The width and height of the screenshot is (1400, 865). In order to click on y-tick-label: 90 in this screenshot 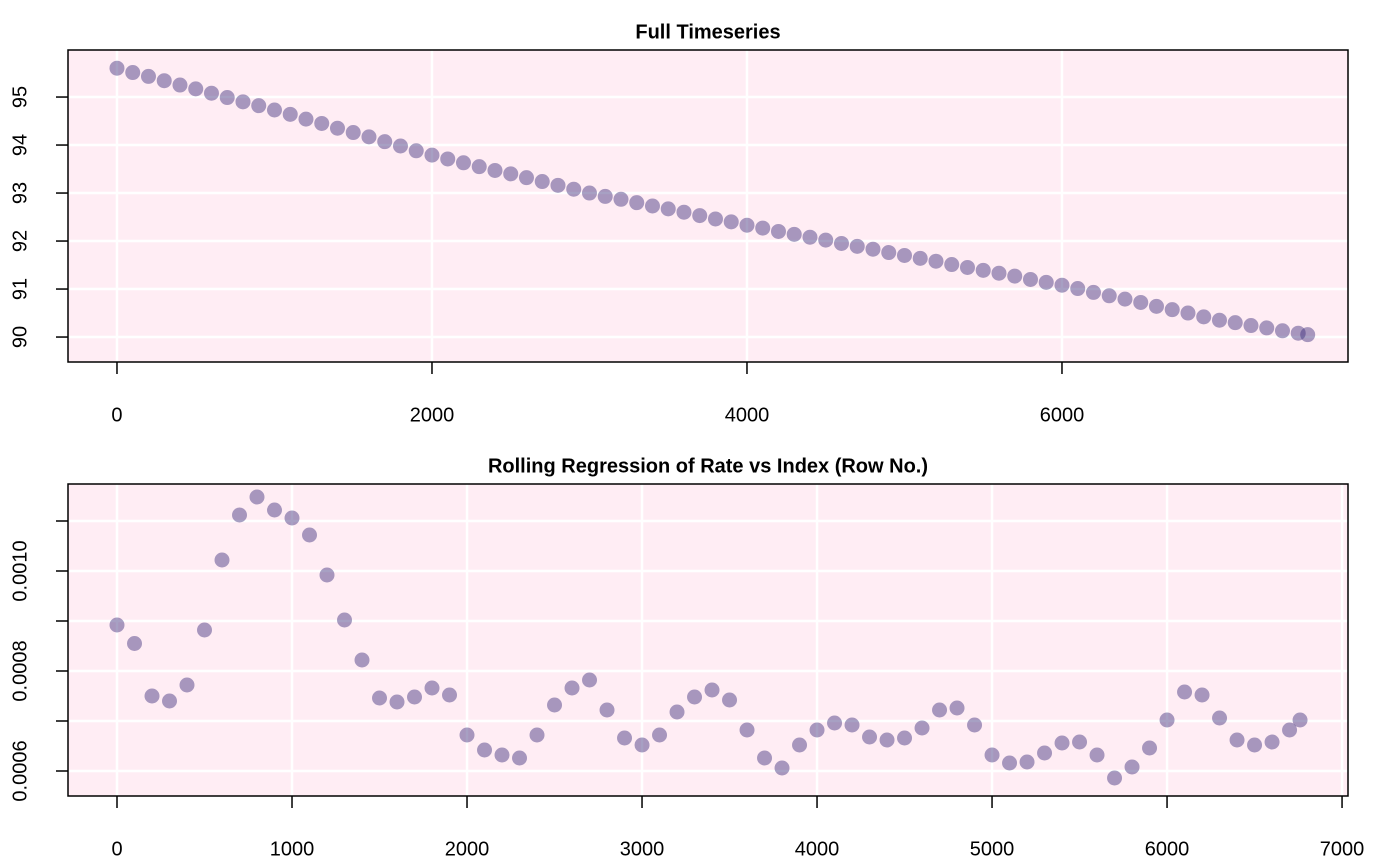, I will do `click(20, 337)`.